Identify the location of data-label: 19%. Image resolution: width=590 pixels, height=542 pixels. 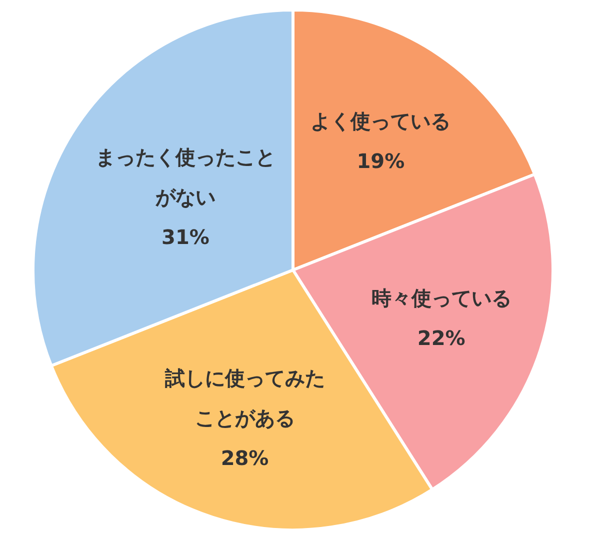
(380, 160).